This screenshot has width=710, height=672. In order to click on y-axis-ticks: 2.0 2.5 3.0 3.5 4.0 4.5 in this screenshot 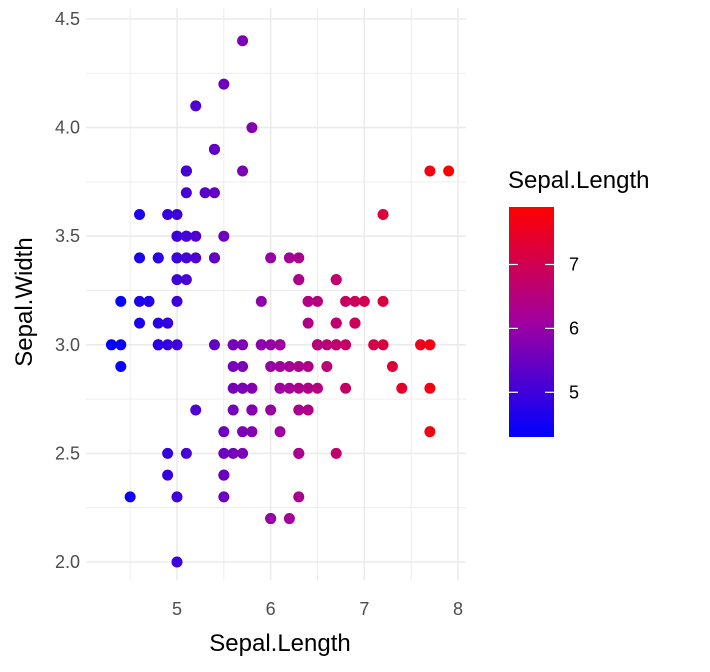, I will do `click(67, 290)`.